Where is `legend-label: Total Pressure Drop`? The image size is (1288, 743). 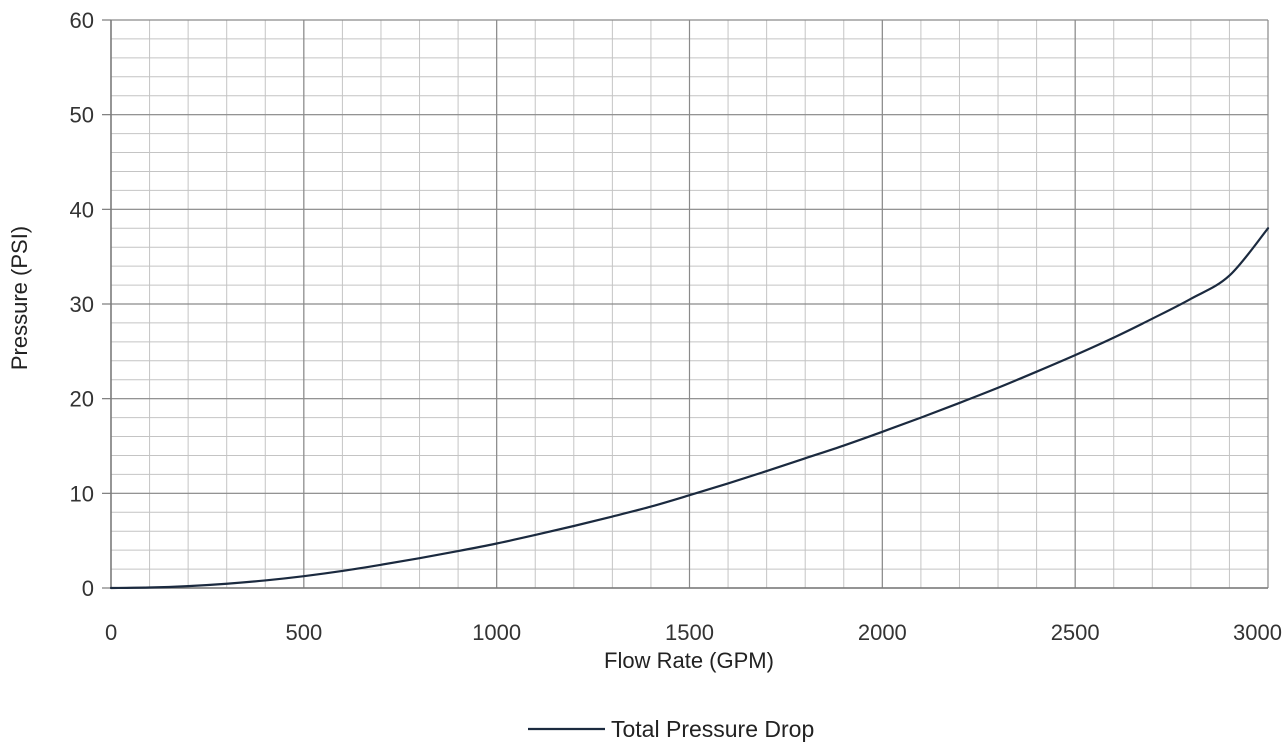
legend-label: Total Pressure Drop is located at coordinates (712, 729).